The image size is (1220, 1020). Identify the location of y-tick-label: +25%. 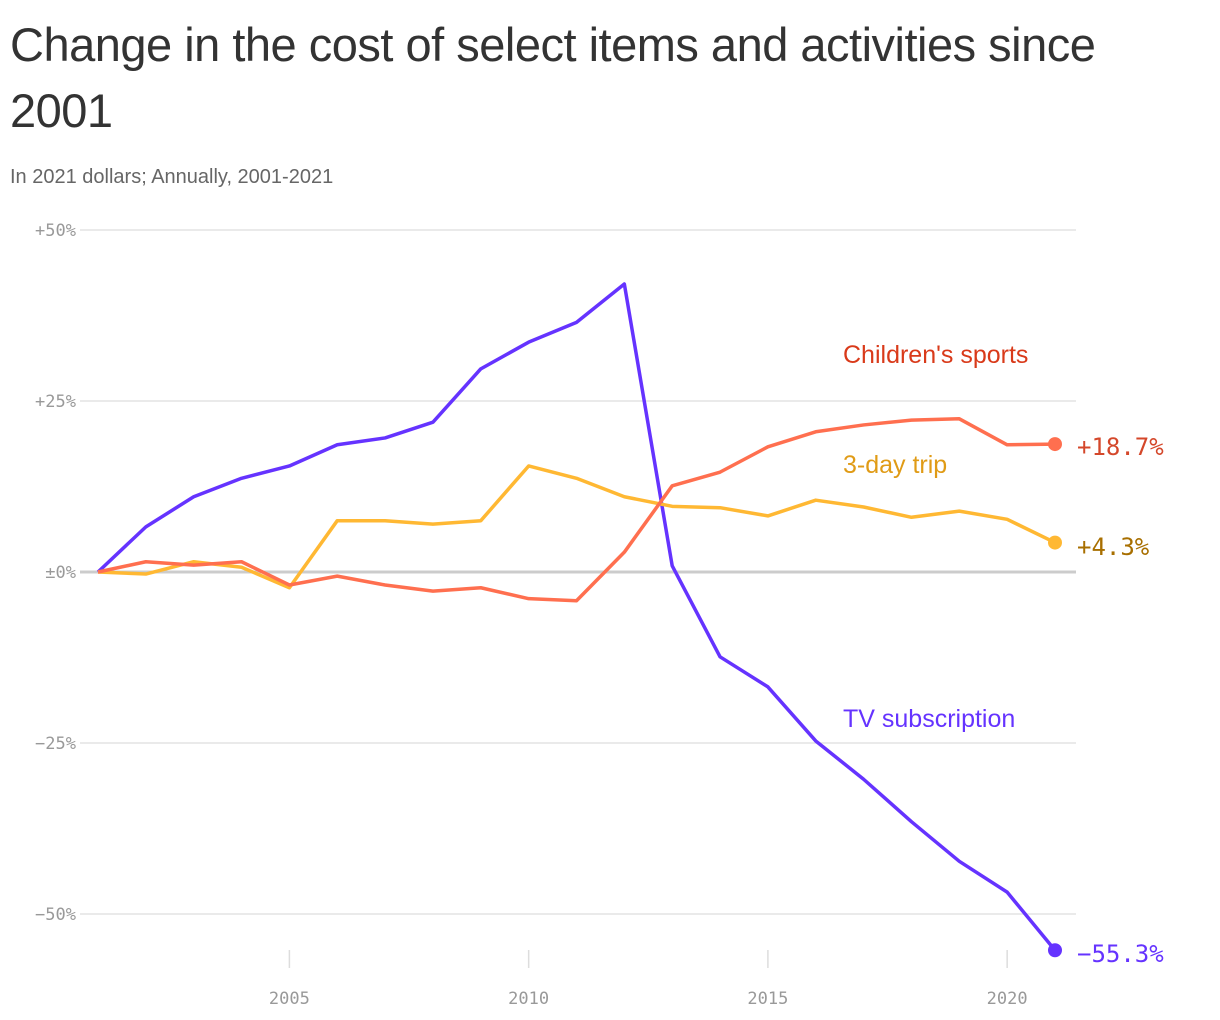
(55, 402).